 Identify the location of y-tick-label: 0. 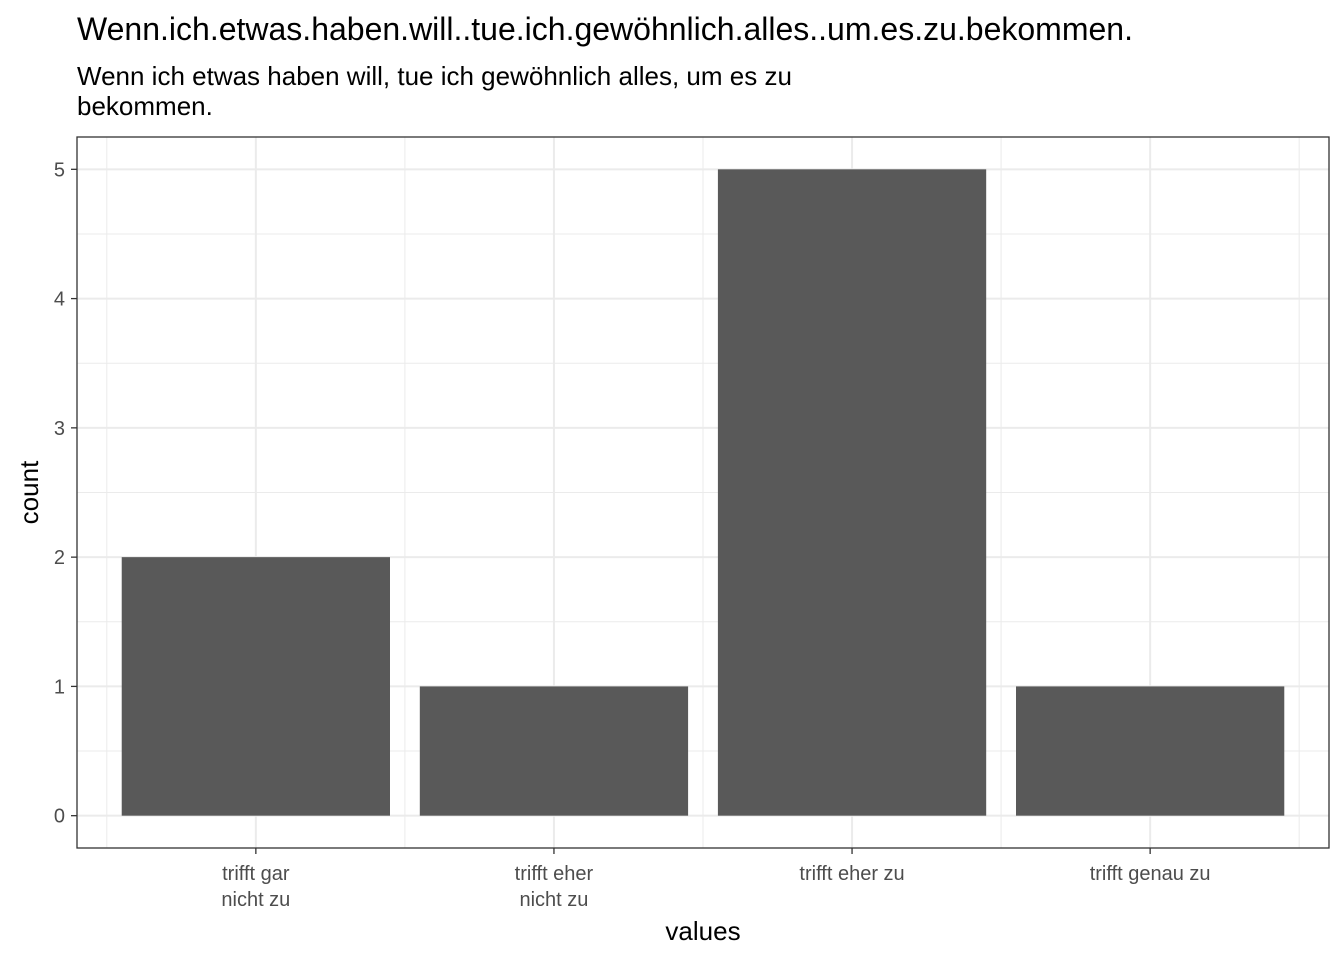
(59, 817).